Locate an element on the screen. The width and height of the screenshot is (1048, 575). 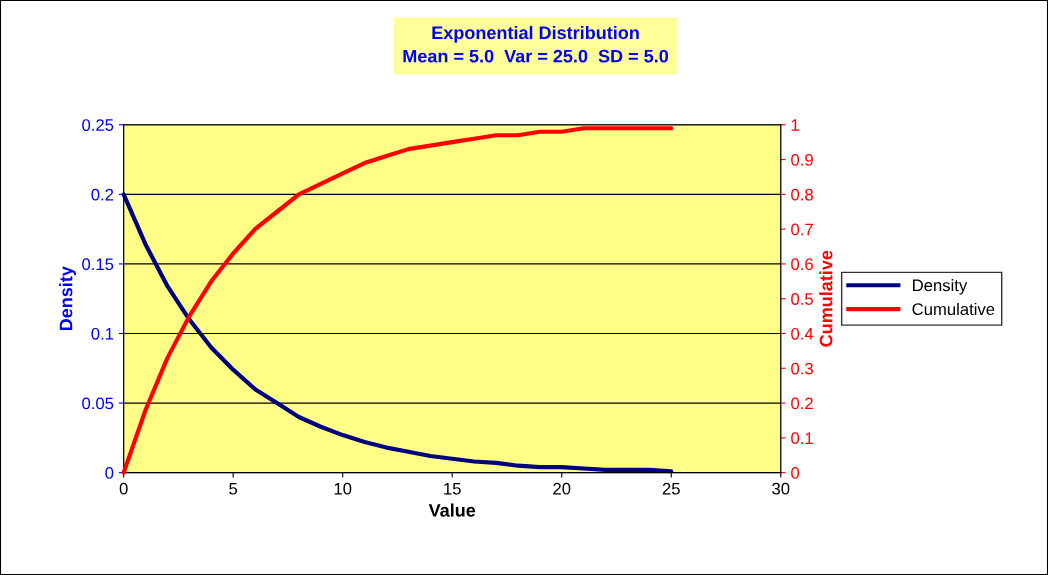
chart-title: Exponential Distribution Mean = 5.0 Var = 25.0 SD = 5.0 is located at coordinates (536, 44).